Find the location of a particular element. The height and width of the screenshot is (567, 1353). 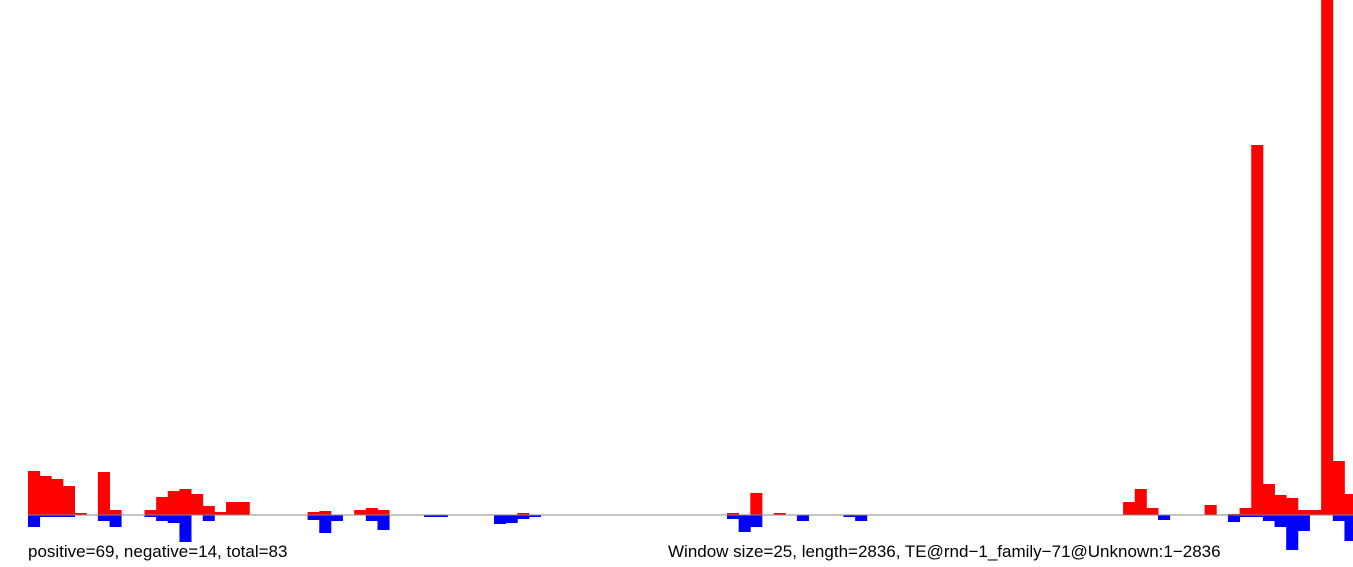

stats-caption: positive=69, negative=14, total=83 is located at coordinates (158, 551).